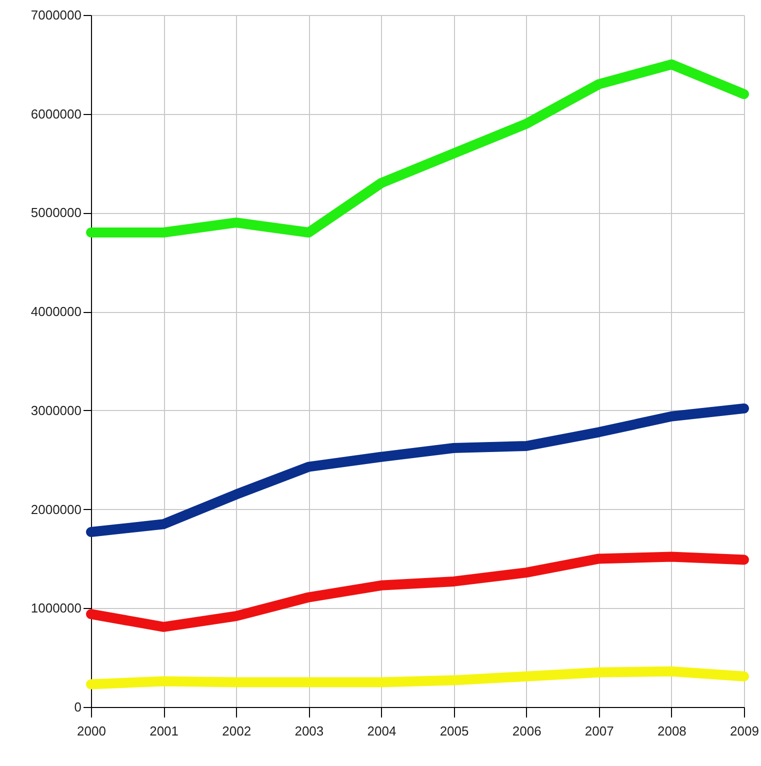 Image resolution: width=761 pixels, height=766 pixels. What do you see at coordinates (56, 410) in the screenshot?
I see `y-tick-label: 3000000` at bounding box center [56, 410].